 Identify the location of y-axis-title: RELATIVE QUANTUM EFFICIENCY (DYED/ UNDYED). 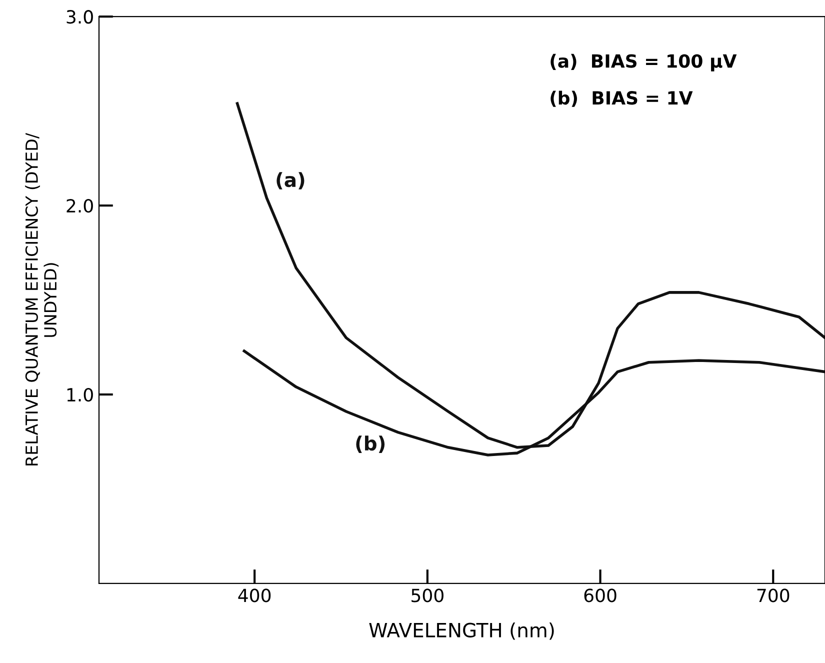
(42, 299).